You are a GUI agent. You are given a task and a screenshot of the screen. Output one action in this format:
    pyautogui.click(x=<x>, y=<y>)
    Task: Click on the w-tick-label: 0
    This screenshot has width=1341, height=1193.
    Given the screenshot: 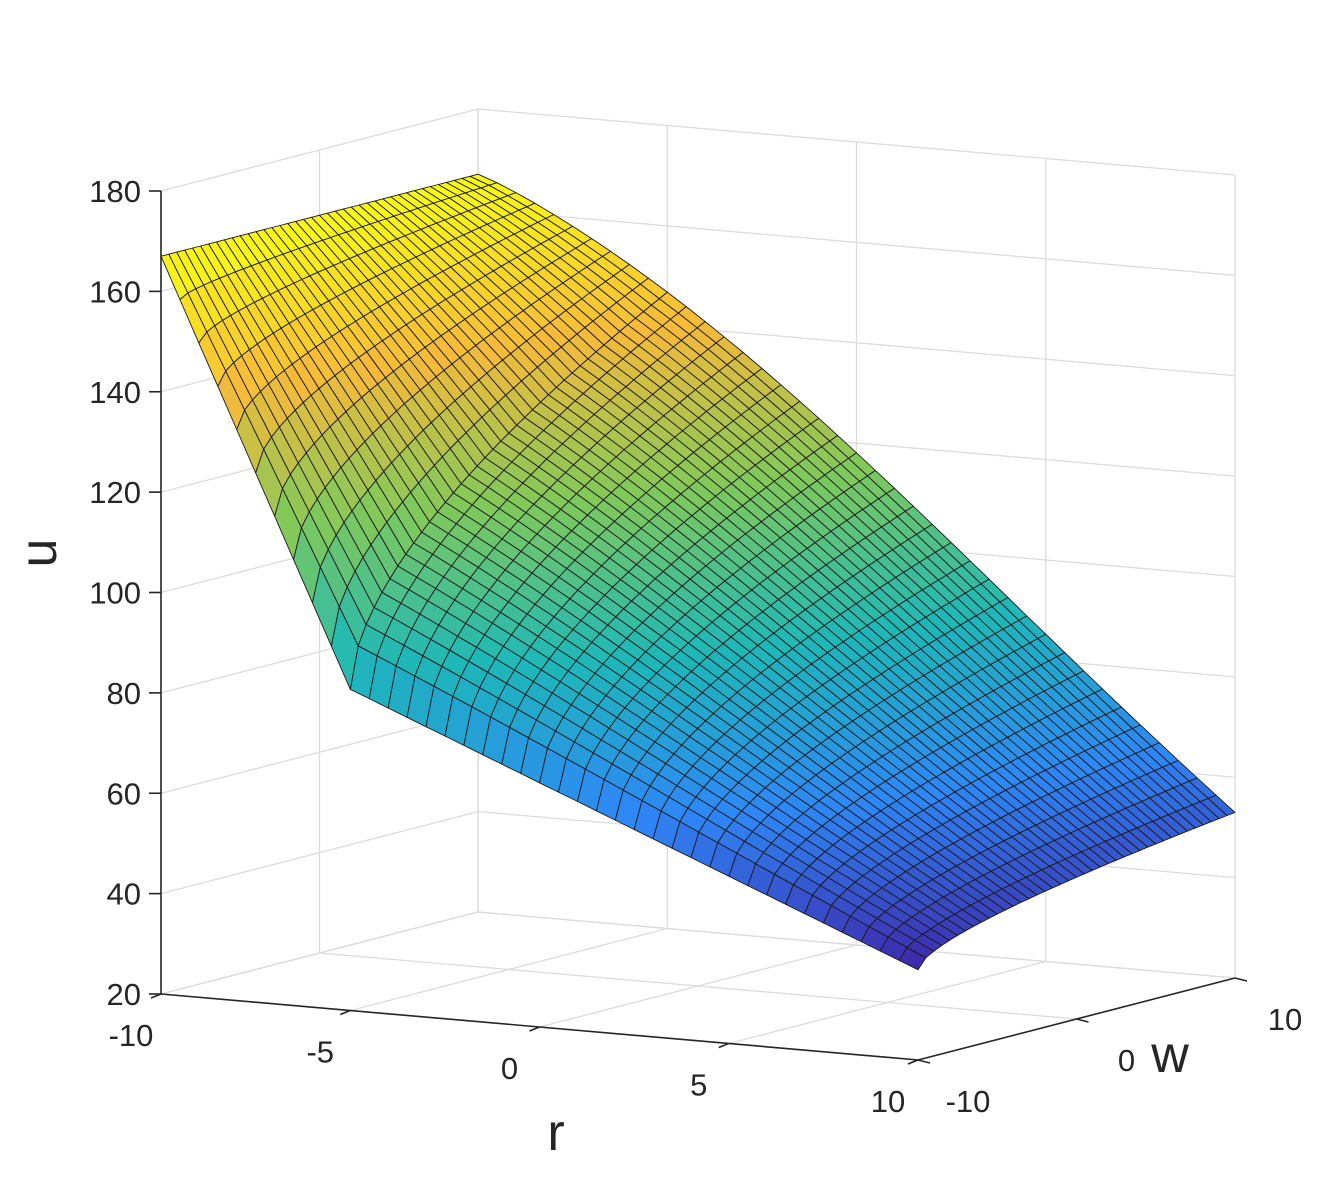 What is the action you would take?
    pyautogui.click(x=1126, y=1060)
    